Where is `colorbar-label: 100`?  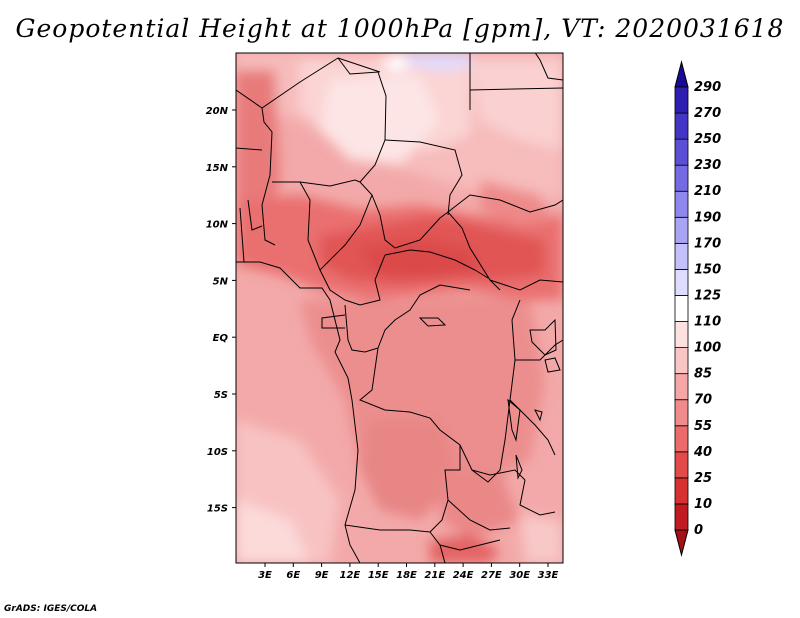
colorbar-label: 100 is located at coordinates (707, 348).